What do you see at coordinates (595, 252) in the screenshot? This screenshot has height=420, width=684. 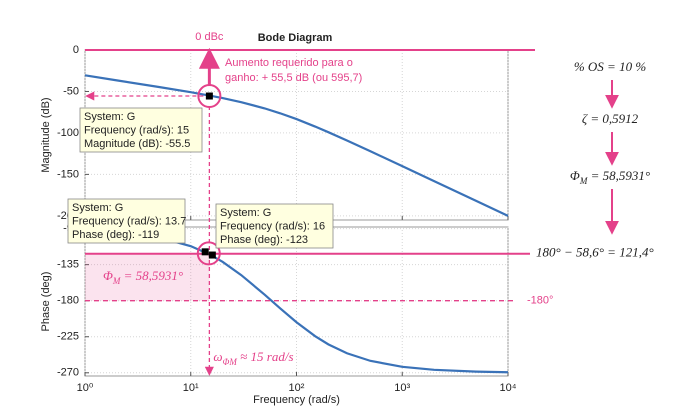 I see `phase-line-label: 180° − 58,6° = 121,4°` at bounding box center [595, 252].